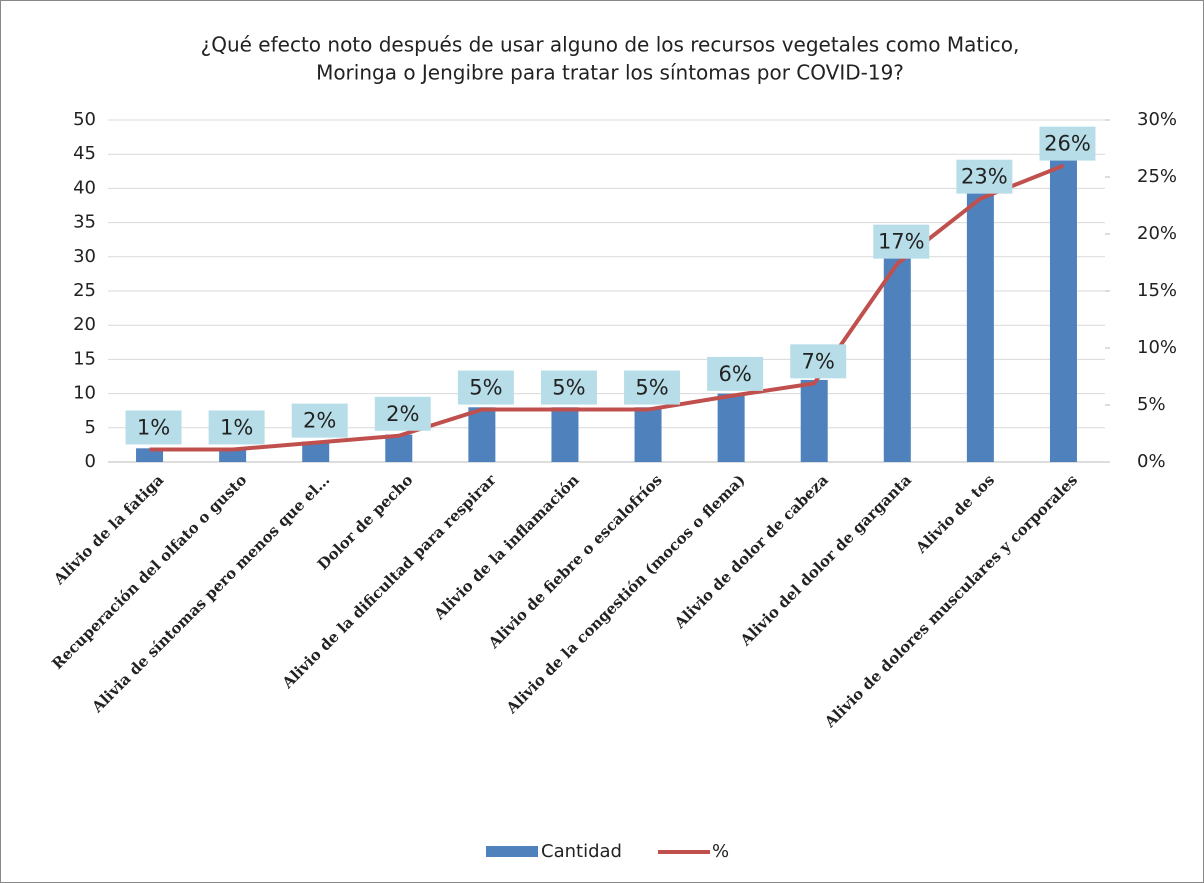 The image size is (1204, 883). What do you see at coordinates (1157, 176) in the screenshot?
I see `y2-tick-label: 25%` at bounding box center [1157, 176].